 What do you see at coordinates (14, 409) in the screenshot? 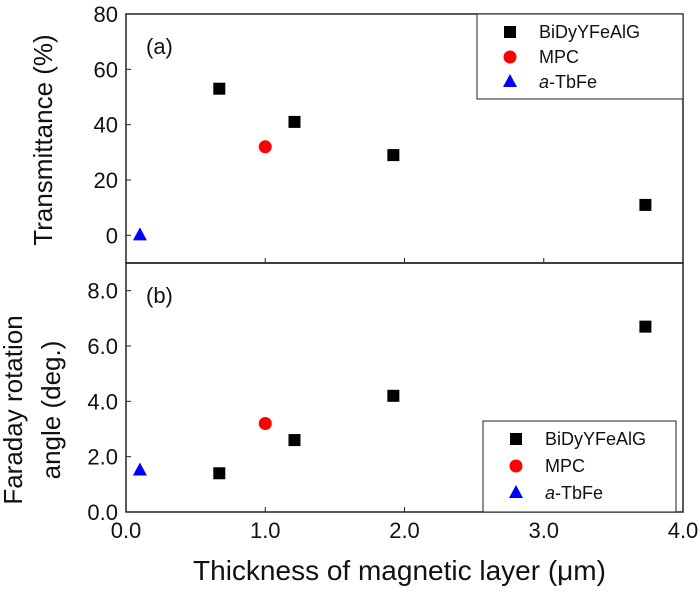
I see `y-axis-label-line1: Faraday rotation` at bounding box center [14, 409].